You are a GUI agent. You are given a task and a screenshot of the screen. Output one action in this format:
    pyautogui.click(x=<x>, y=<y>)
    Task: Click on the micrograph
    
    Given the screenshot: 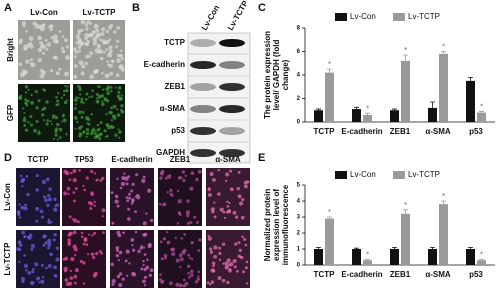 What is the action you would take?
    pyautogui.click(x=84, y=197)
    